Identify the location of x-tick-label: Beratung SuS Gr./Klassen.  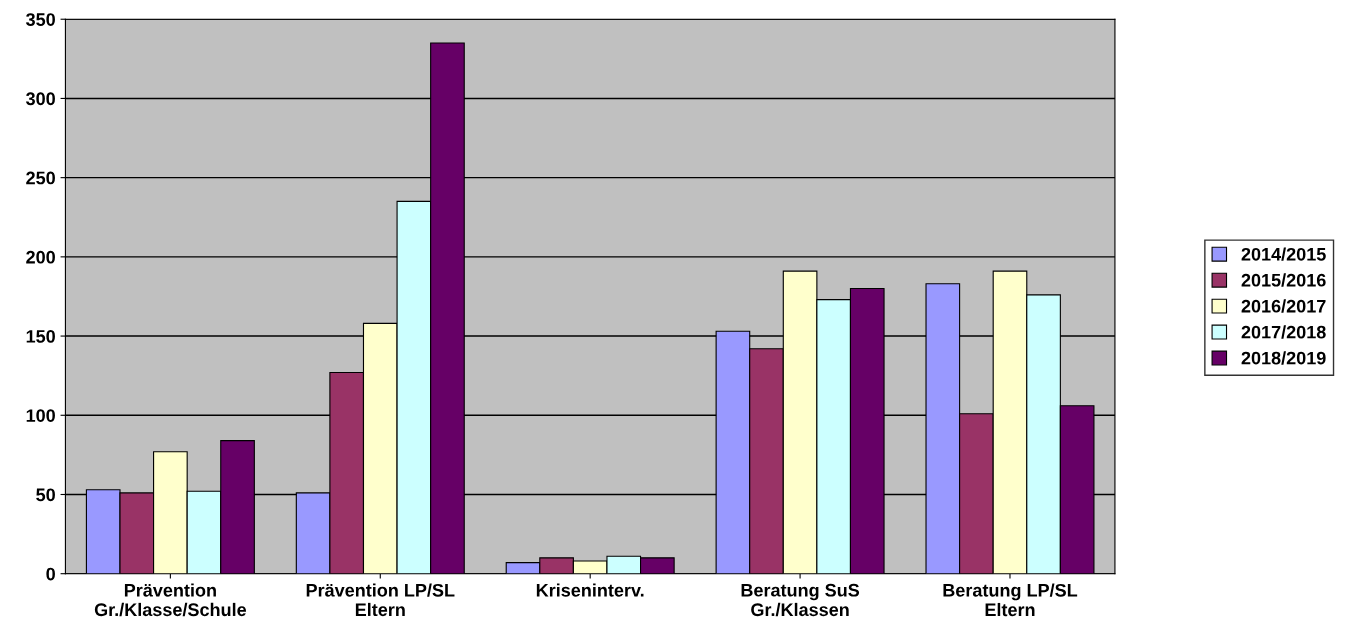
(800, 600).